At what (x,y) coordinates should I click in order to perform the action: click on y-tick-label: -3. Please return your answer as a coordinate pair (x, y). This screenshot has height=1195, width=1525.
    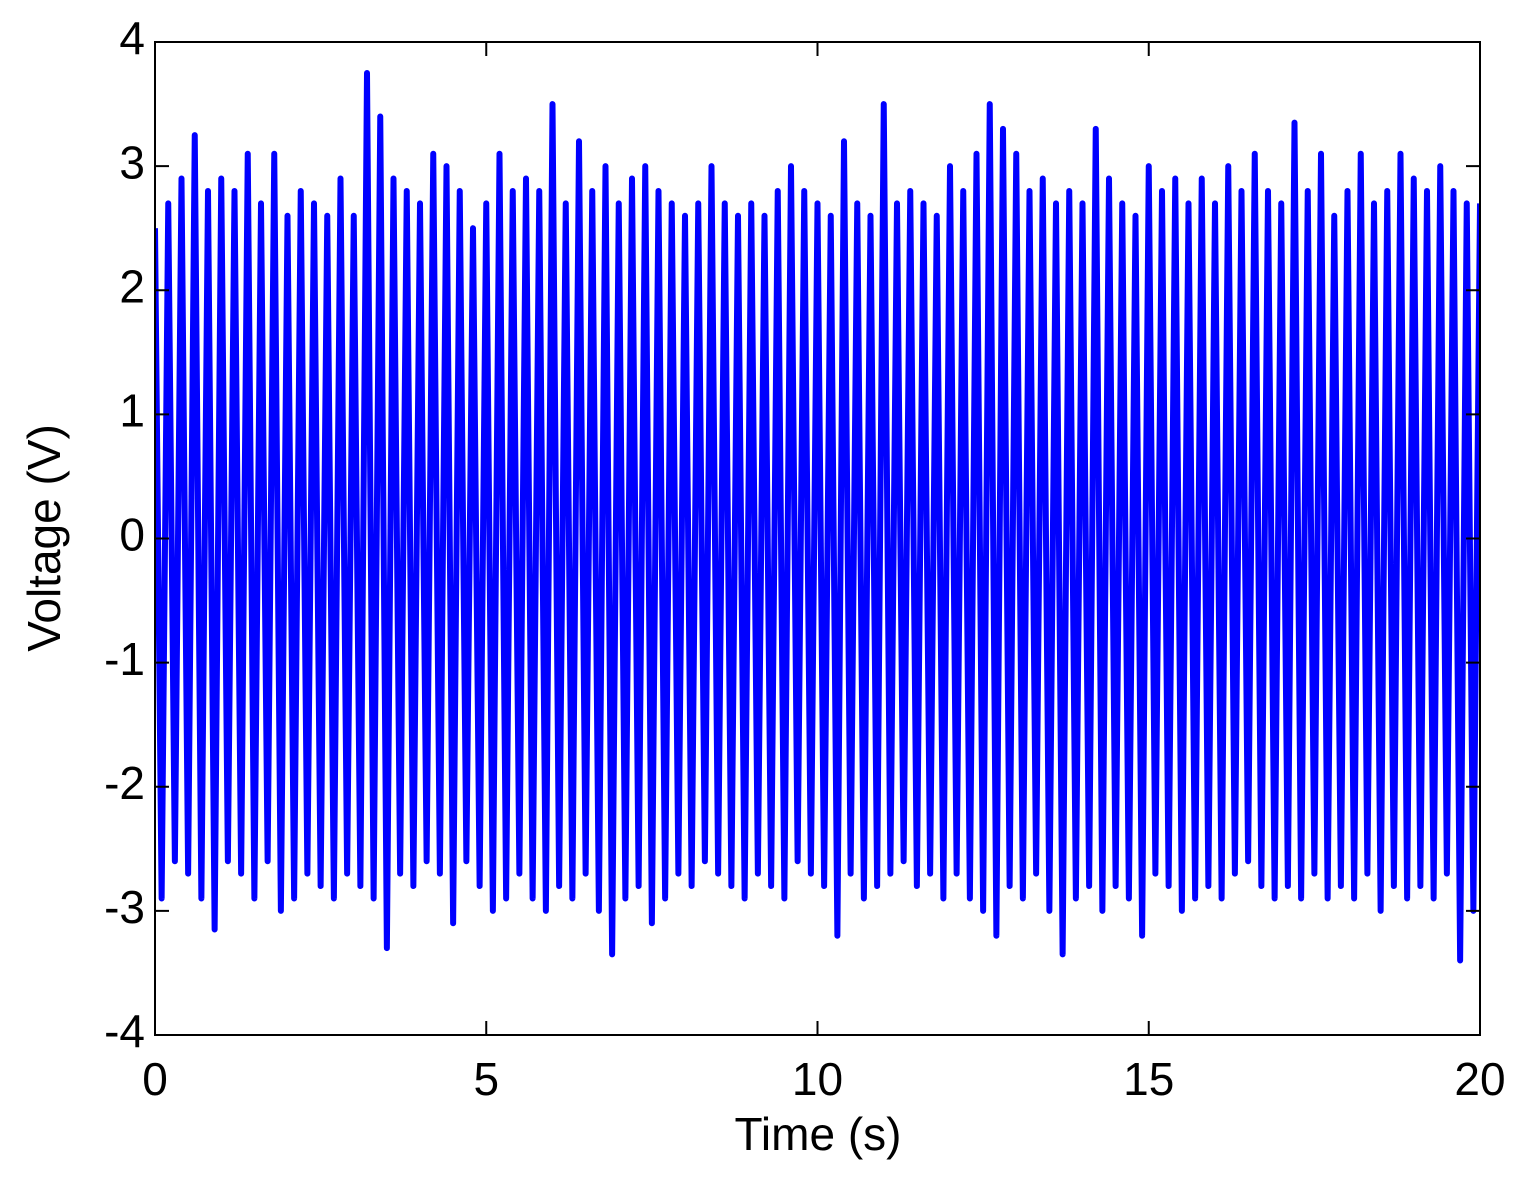
    Looking at the image, I should click on (124, 907).